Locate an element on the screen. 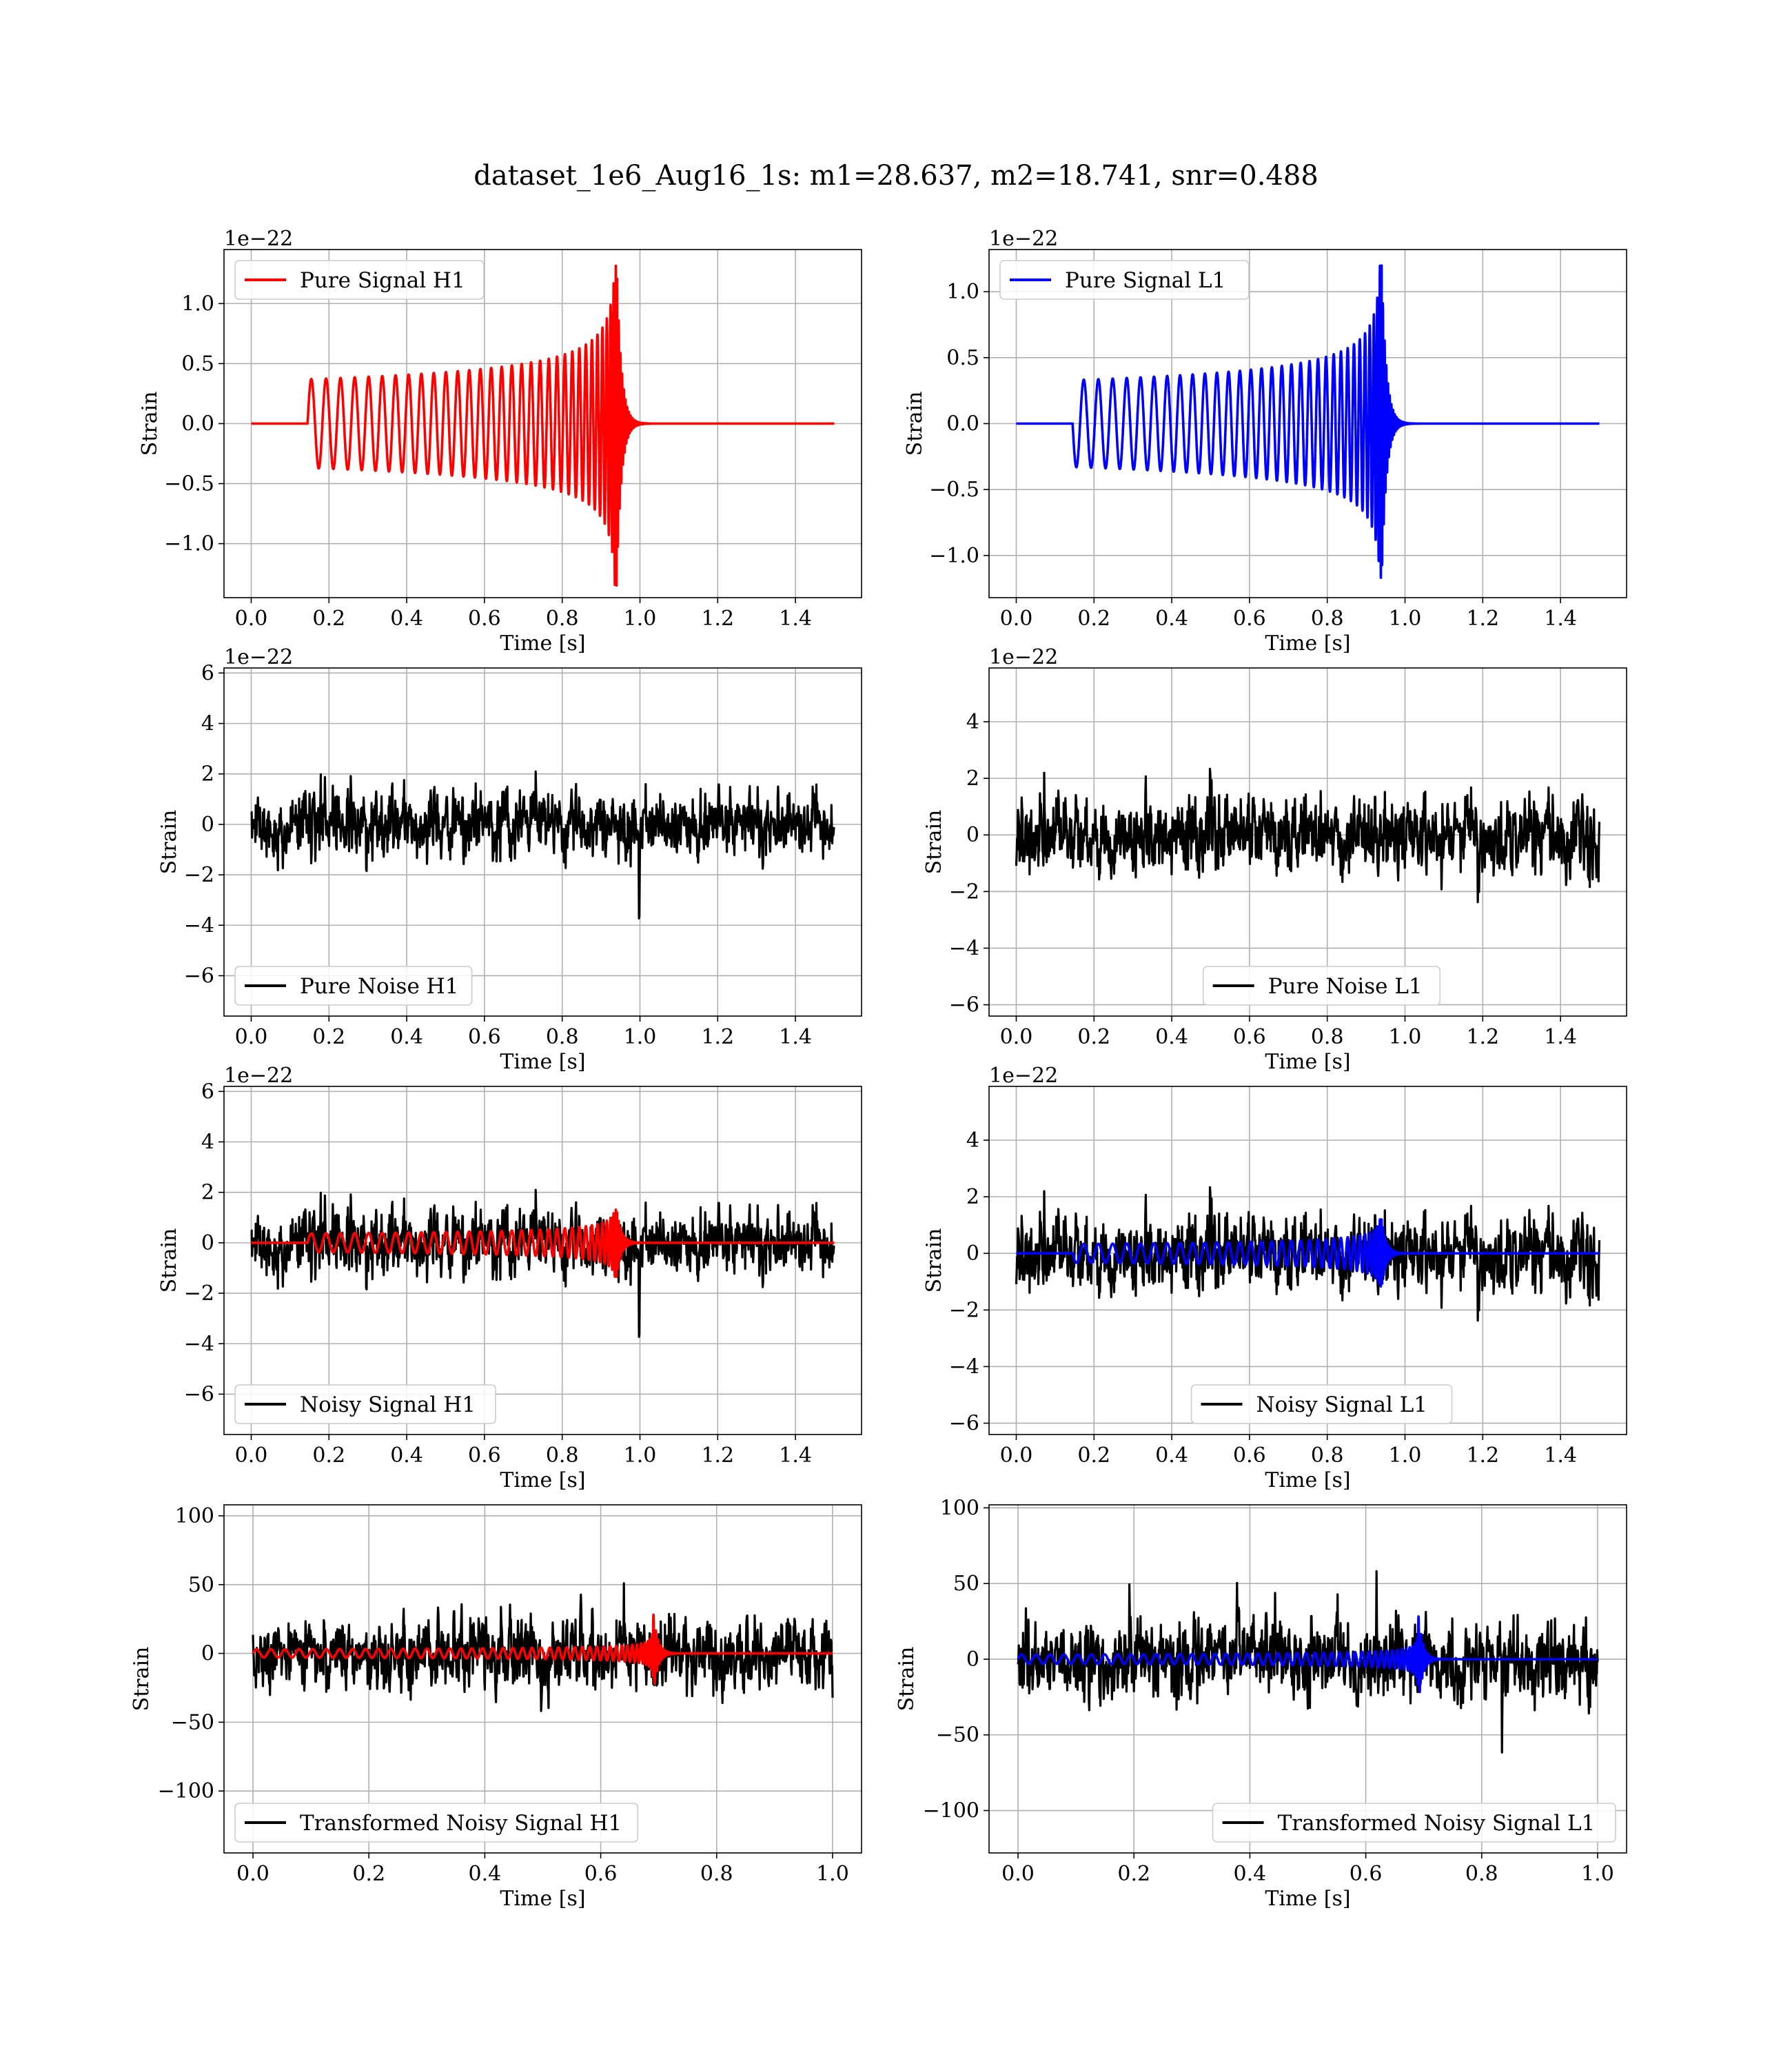 This screenshot has height=2068, width=1792. legend-label: Pure Signal L1 is located at coordinates (1145, 280).